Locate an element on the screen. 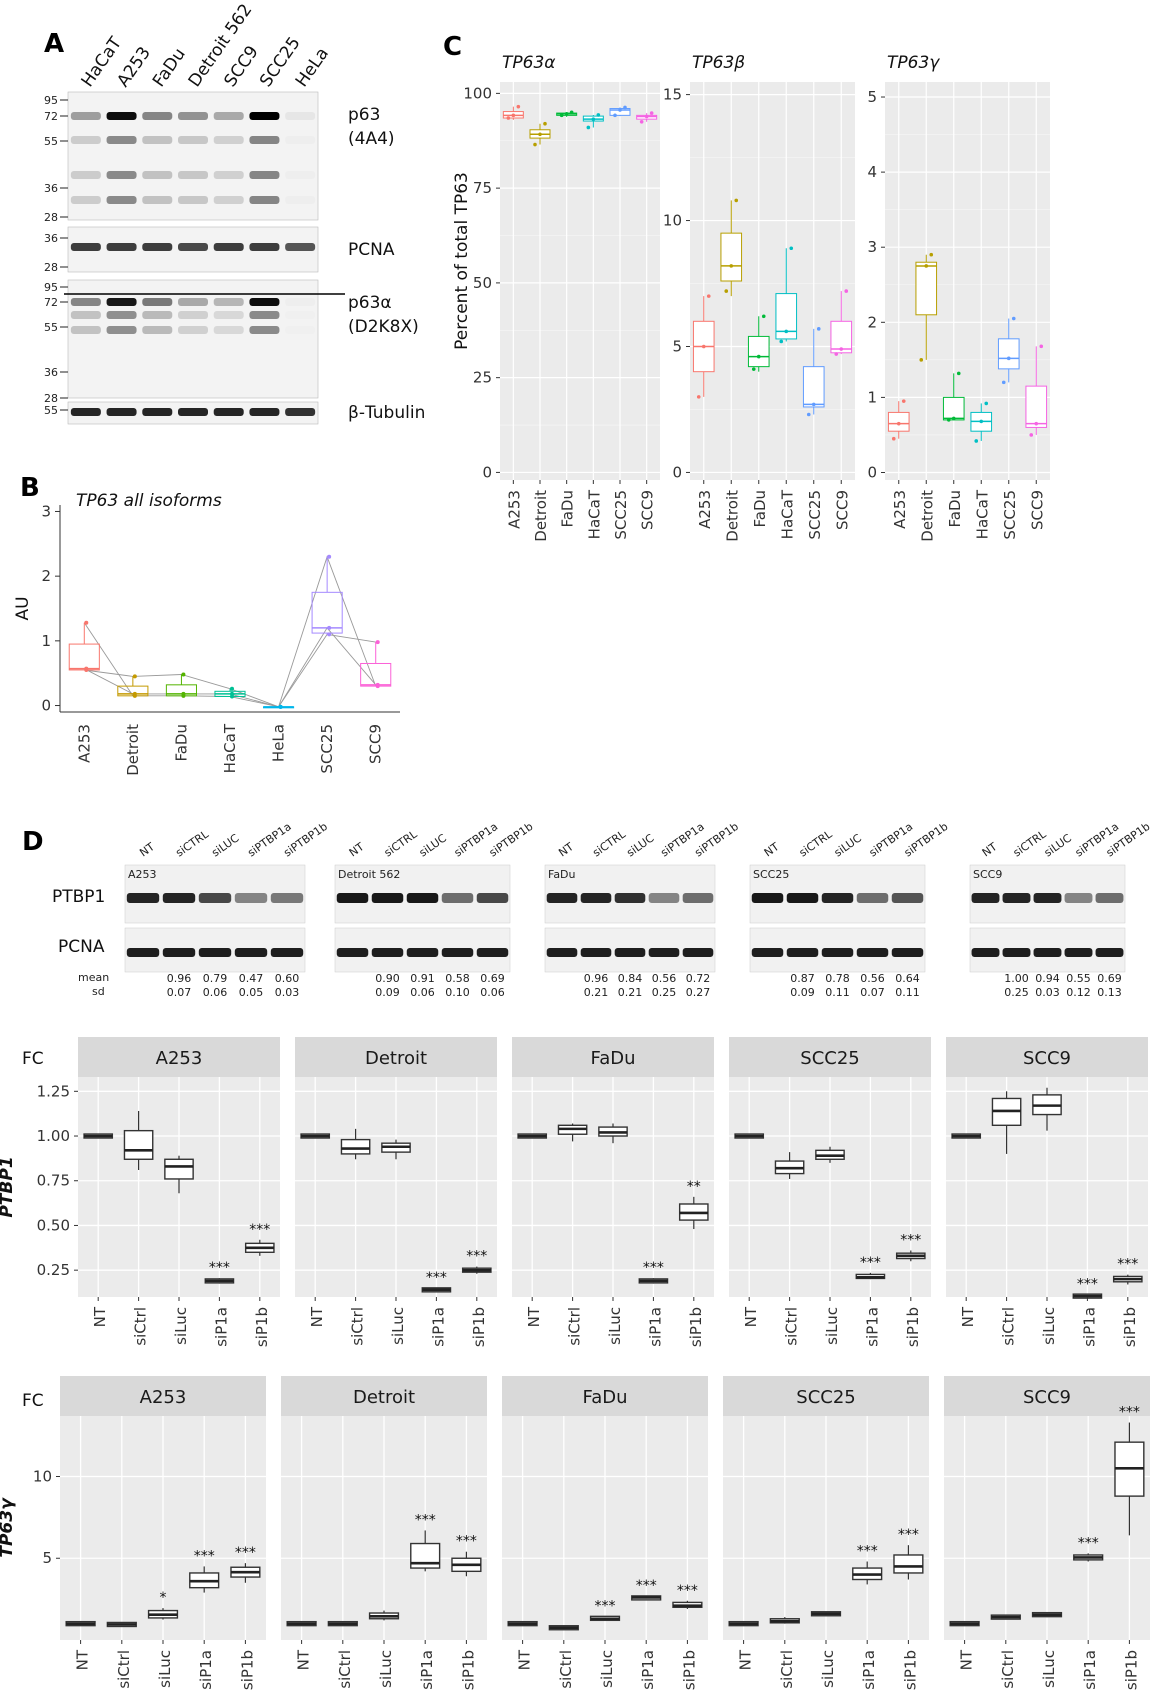  facet-title: TP63α is located at coordinates (528, 63).